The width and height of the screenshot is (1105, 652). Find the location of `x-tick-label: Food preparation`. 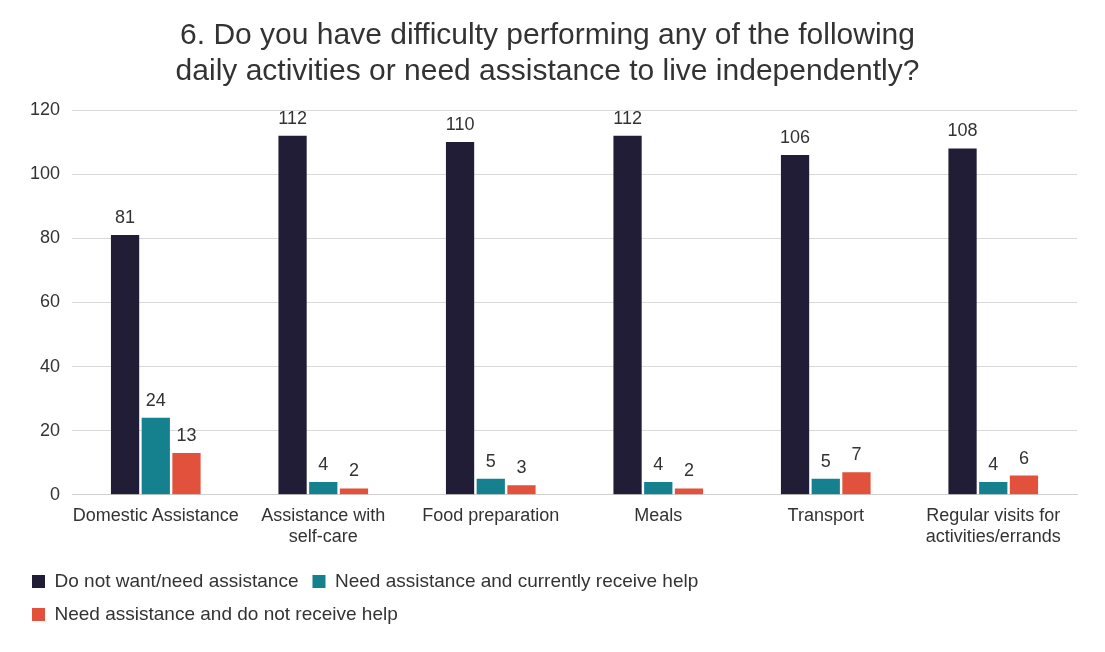

x-tick-label: Food preparation is located at coordinates (491, 514).